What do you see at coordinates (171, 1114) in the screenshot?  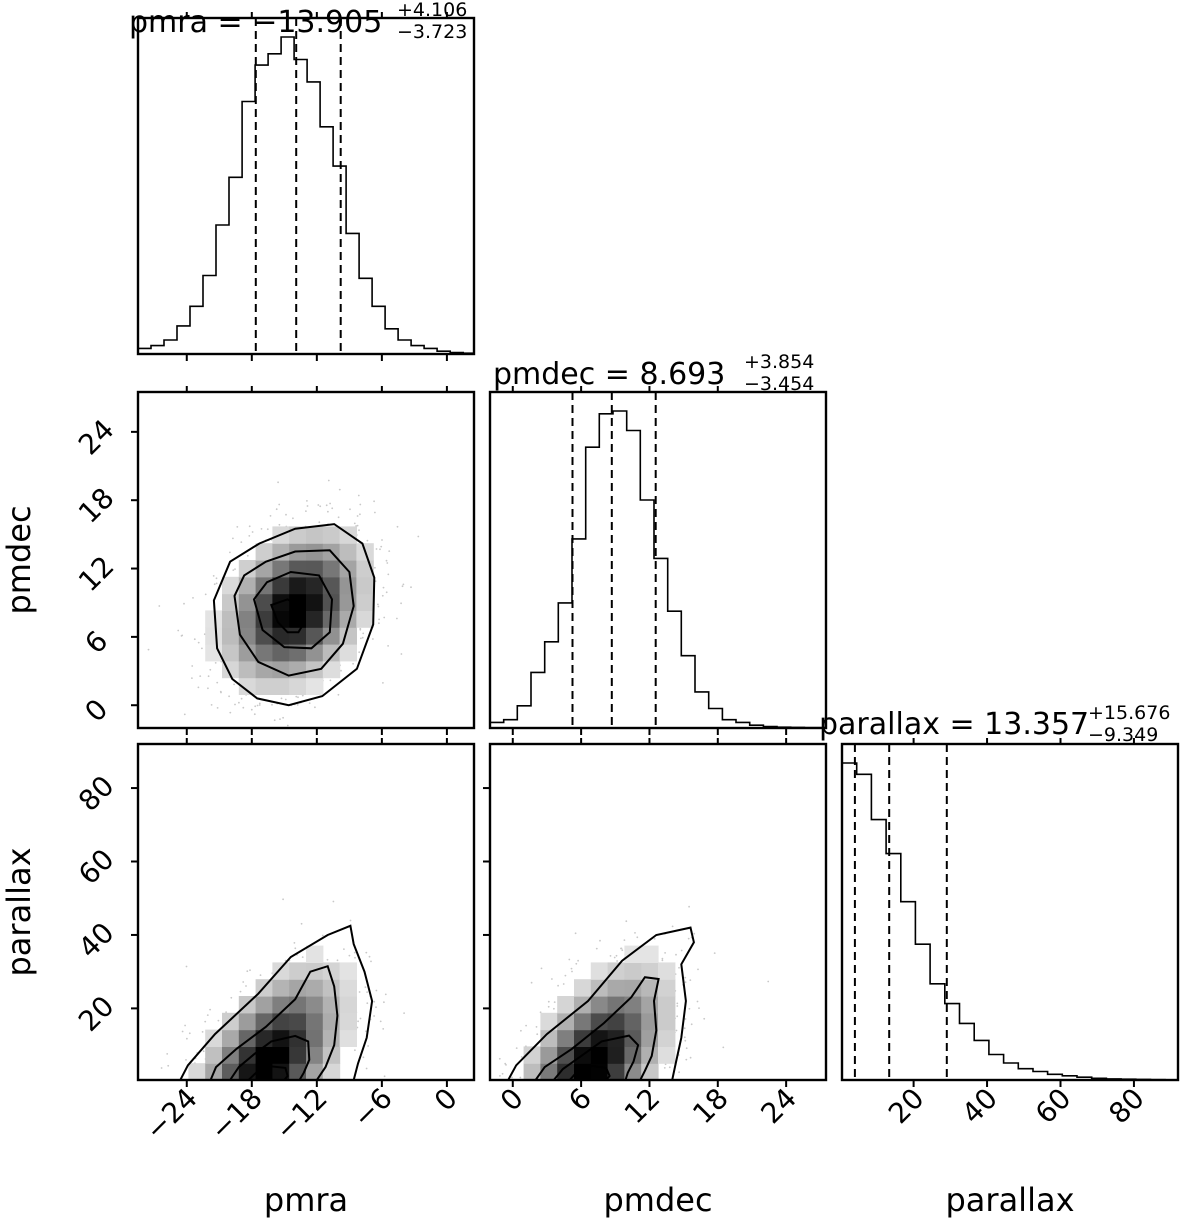 I see `x-tick-label-pmra: −24` at bounding box center [171, 1114].